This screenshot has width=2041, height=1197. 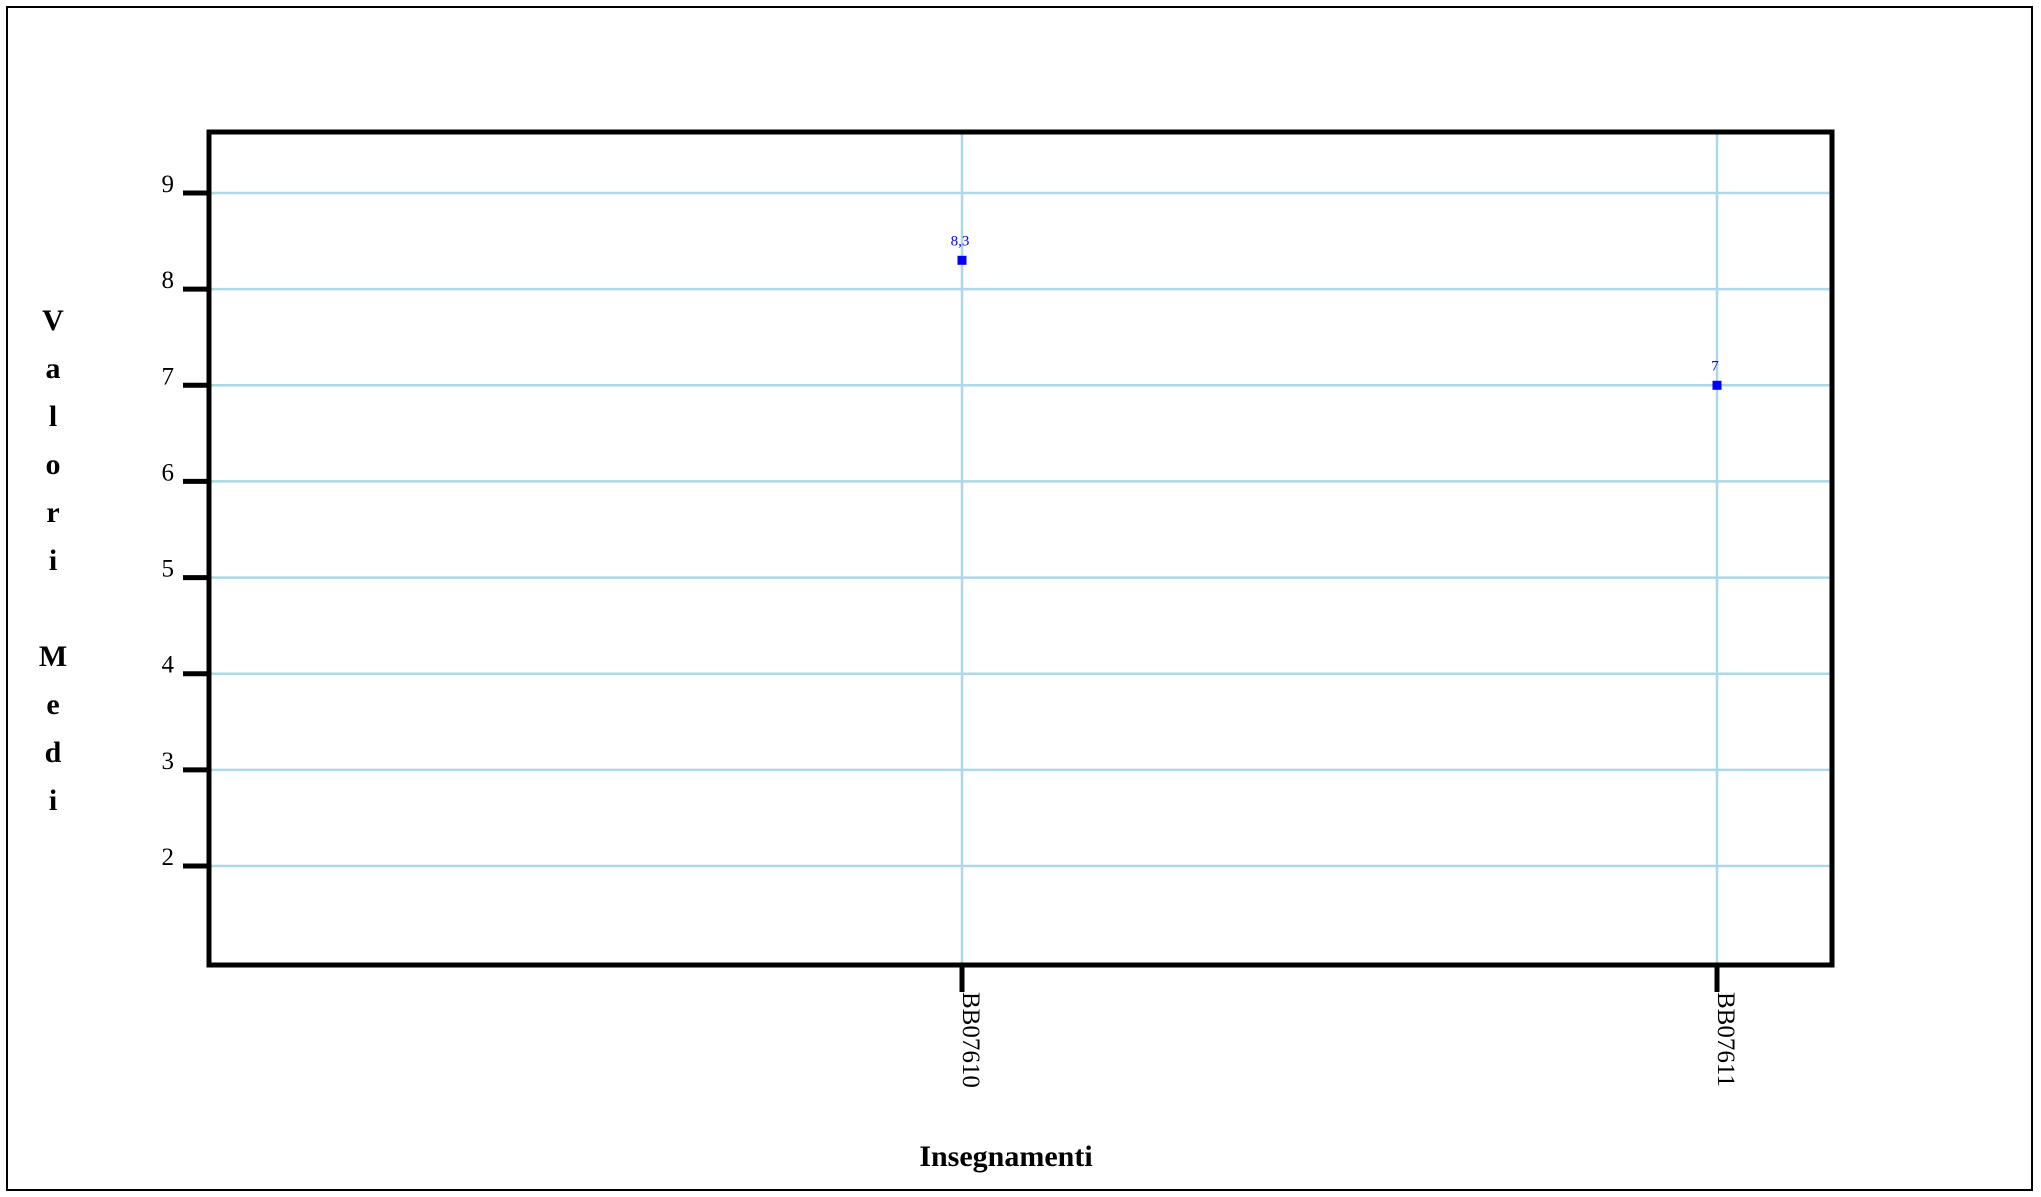 I want to click on y-tick-label: 9, so click(x=168, y=184).